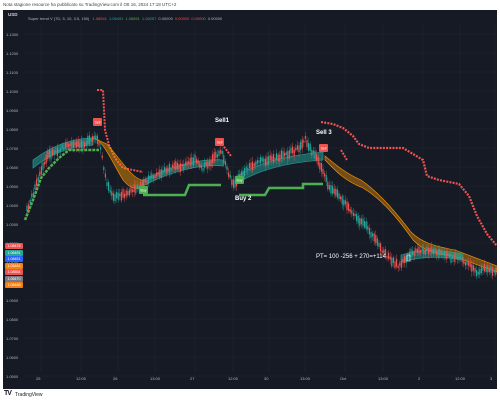 The image size is (500, 400). I want to click on brand-name: TradingView, so click(29, 395).